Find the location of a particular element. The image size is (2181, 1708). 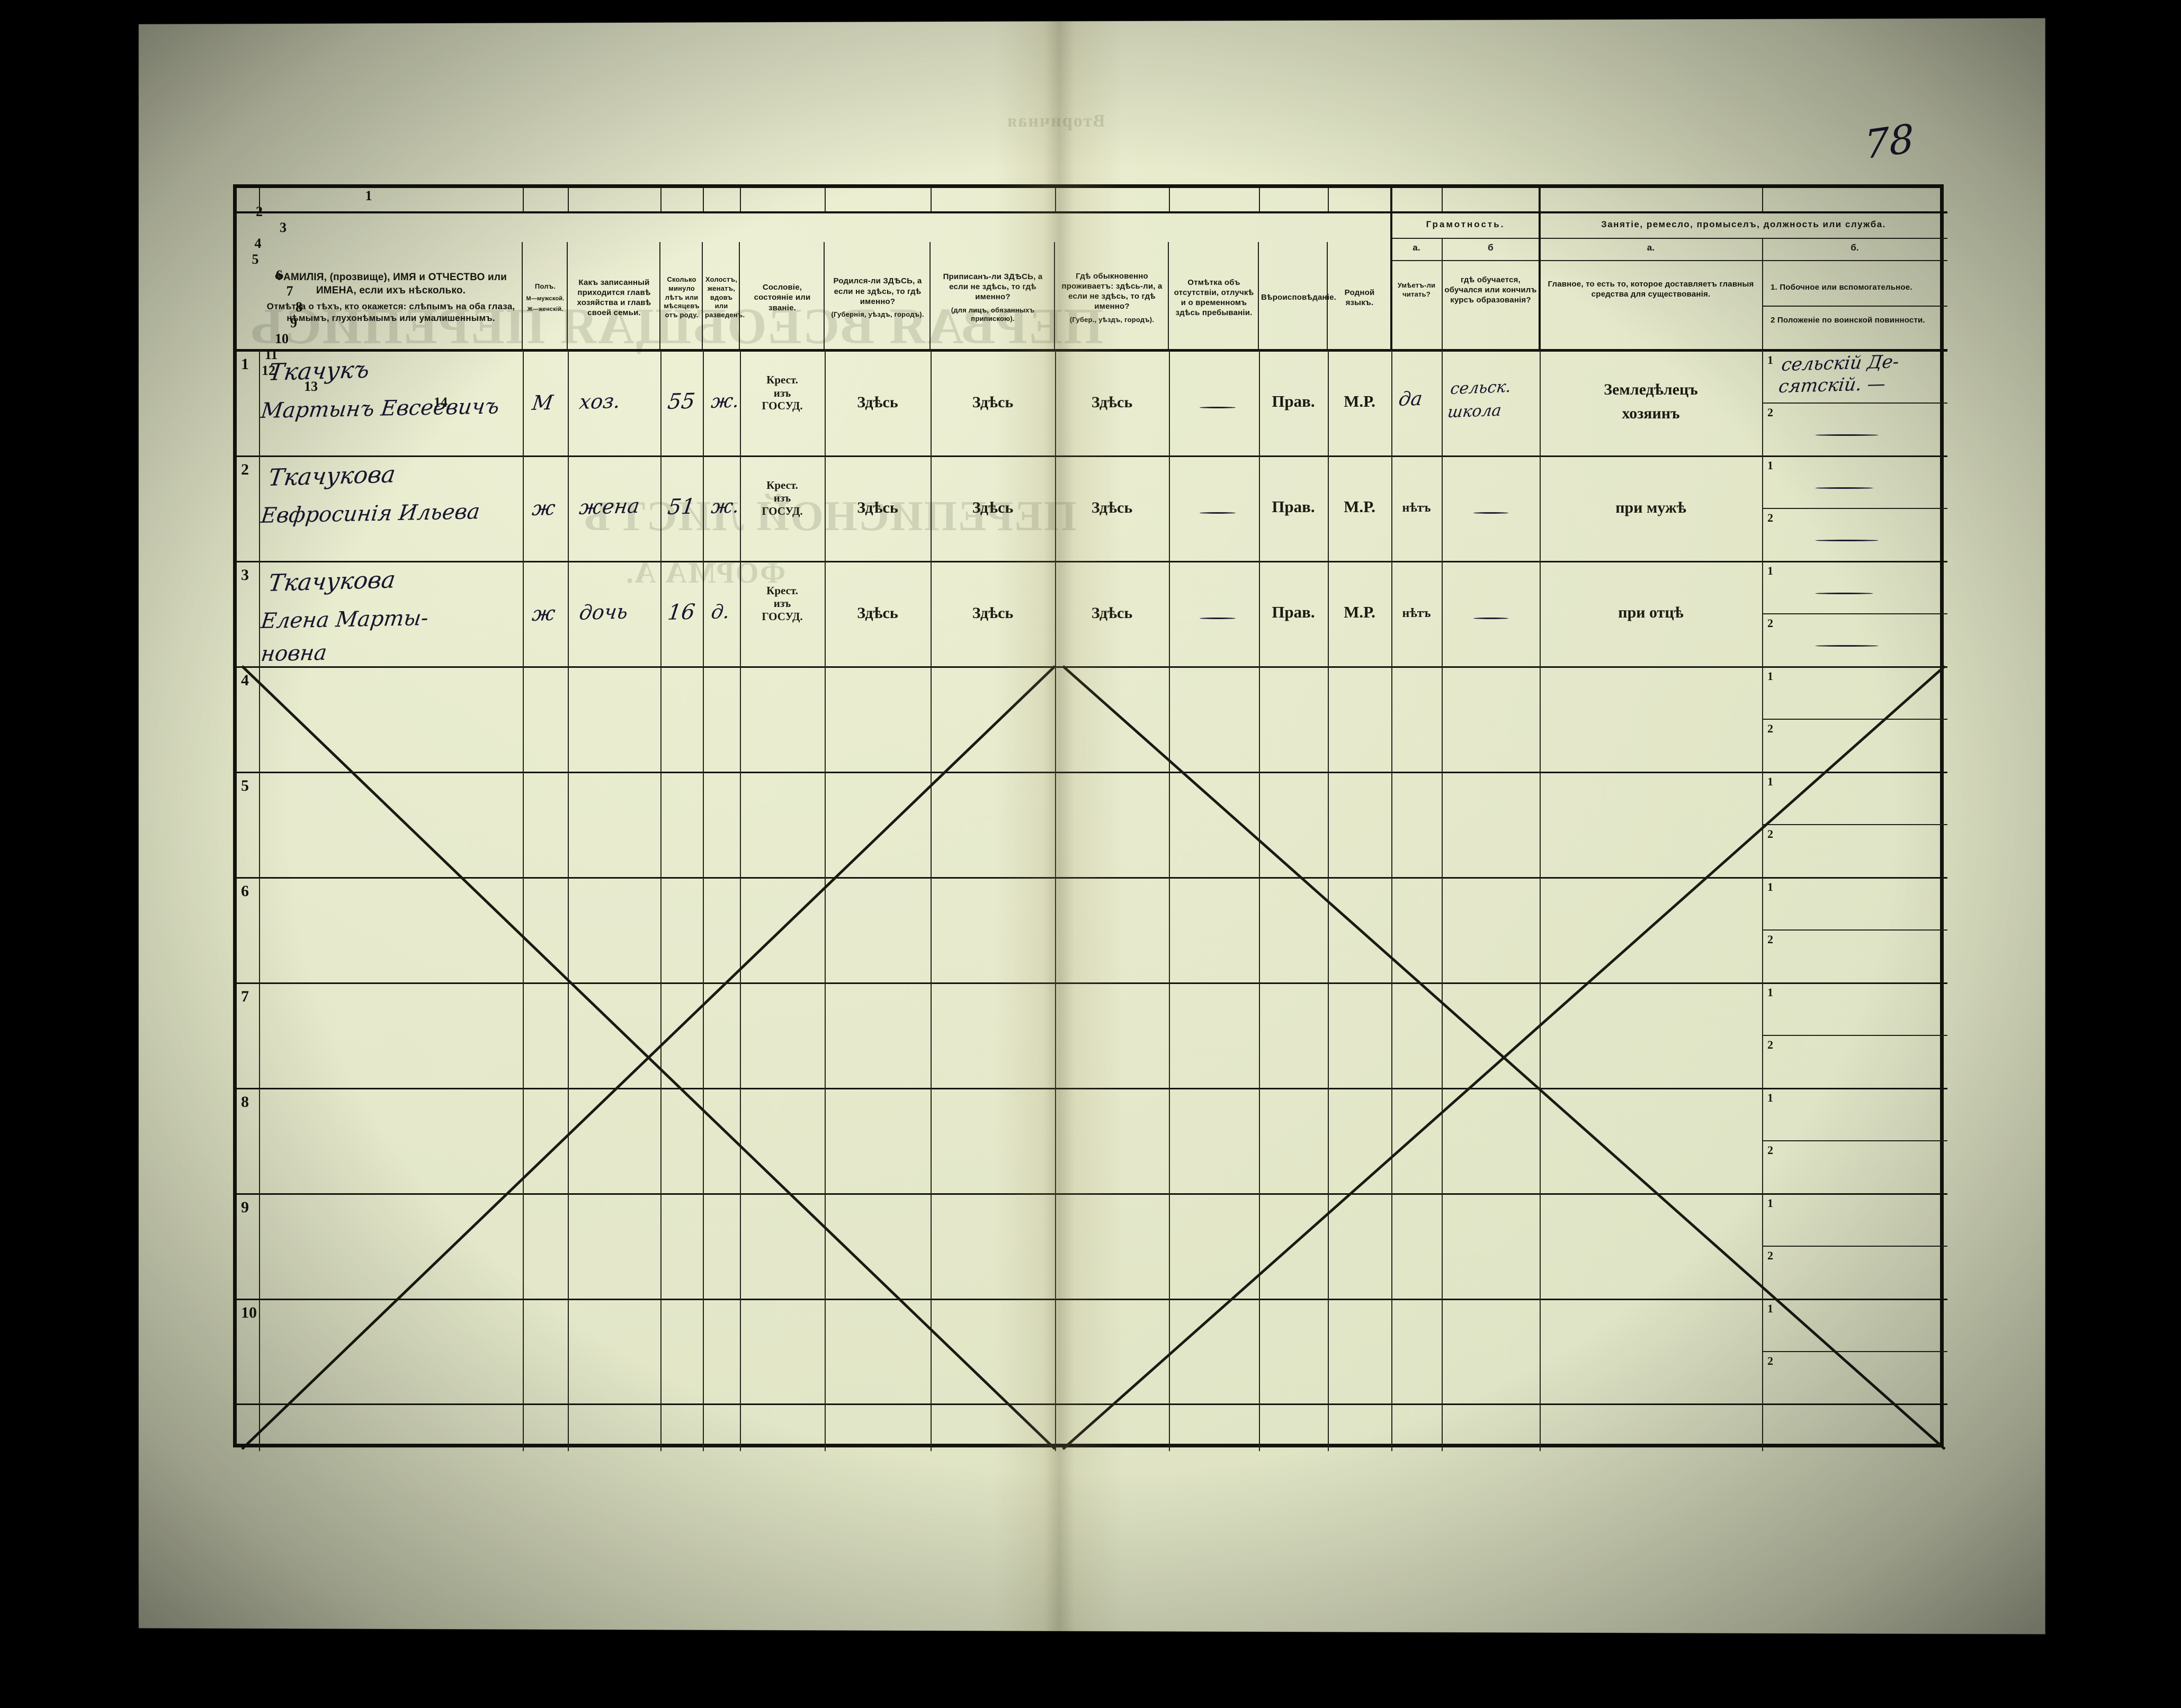

cell-literacy-school: сельск. школа is located at coordinates (1479, 399).